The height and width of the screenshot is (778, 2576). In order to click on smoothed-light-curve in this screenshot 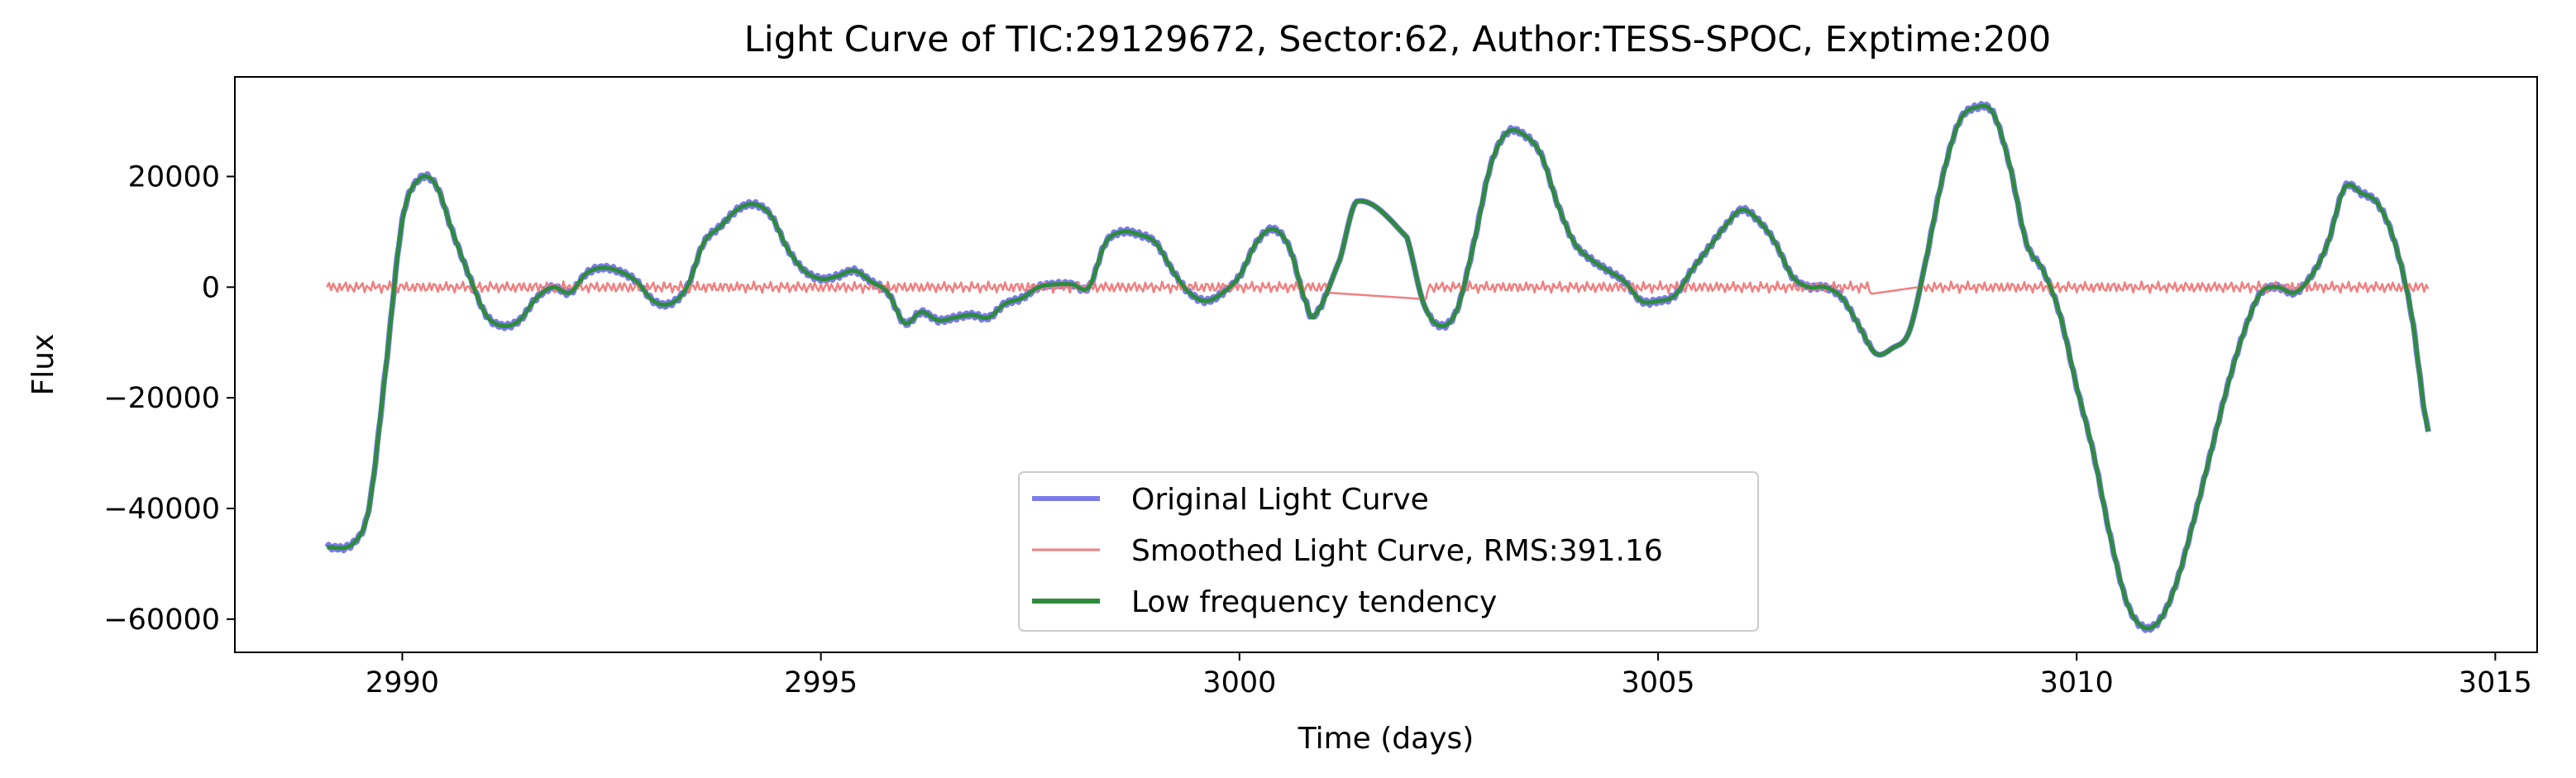, I will do `click(1378, 290)`.